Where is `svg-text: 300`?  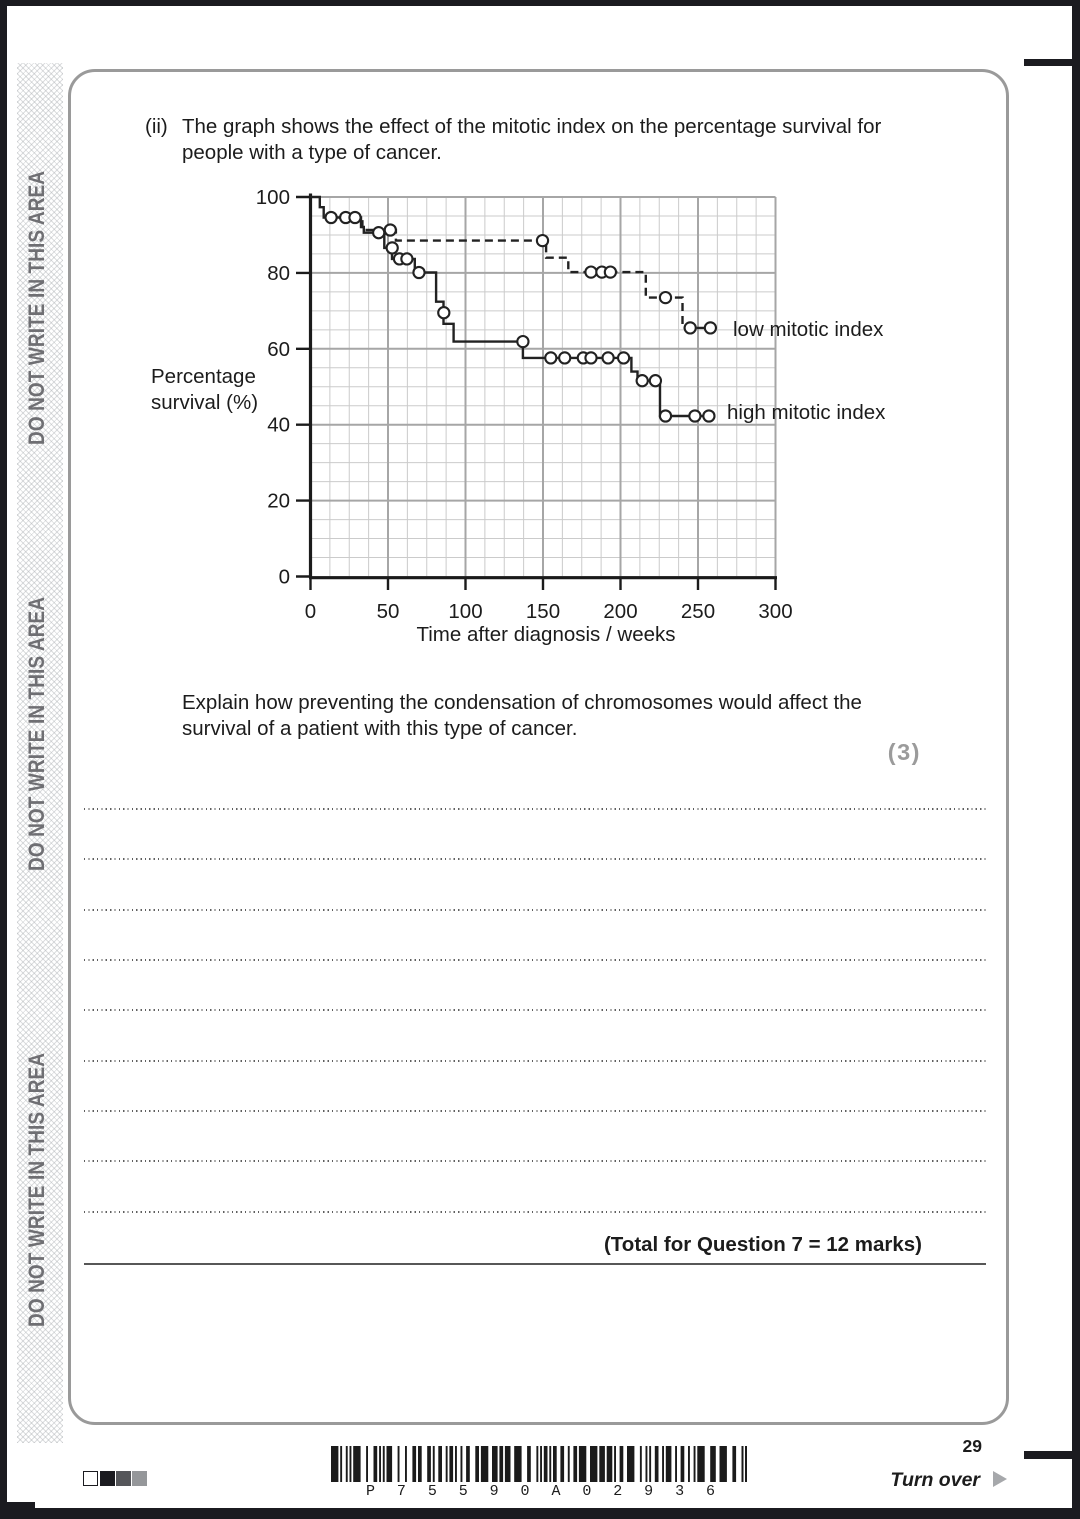 svg-text: 300 is located at coordinates (775, 611).